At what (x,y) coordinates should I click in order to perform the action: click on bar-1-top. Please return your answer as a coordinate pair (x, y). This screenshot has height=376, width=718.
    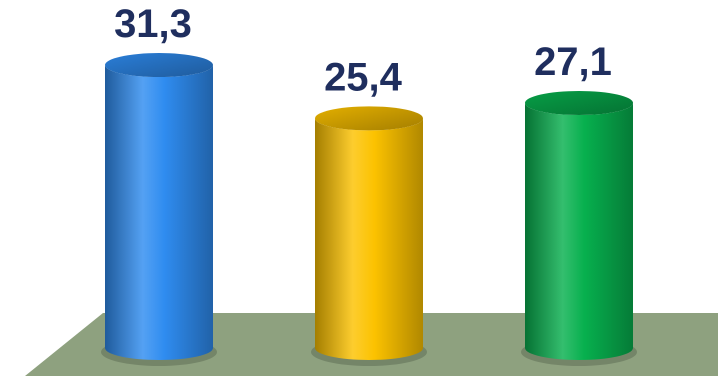
    Looking at the image, I should click on (159, 65).